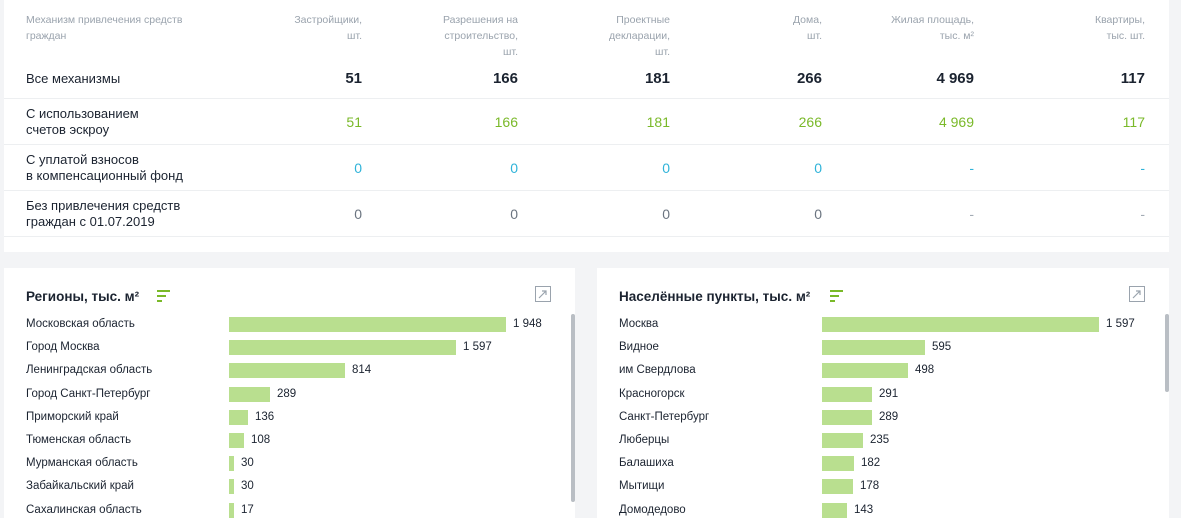 The height and width of the screenshot is (518, 1181). I want to click on column-header-living-area: Жилая площадь, тыс. м², so click(922, 30).